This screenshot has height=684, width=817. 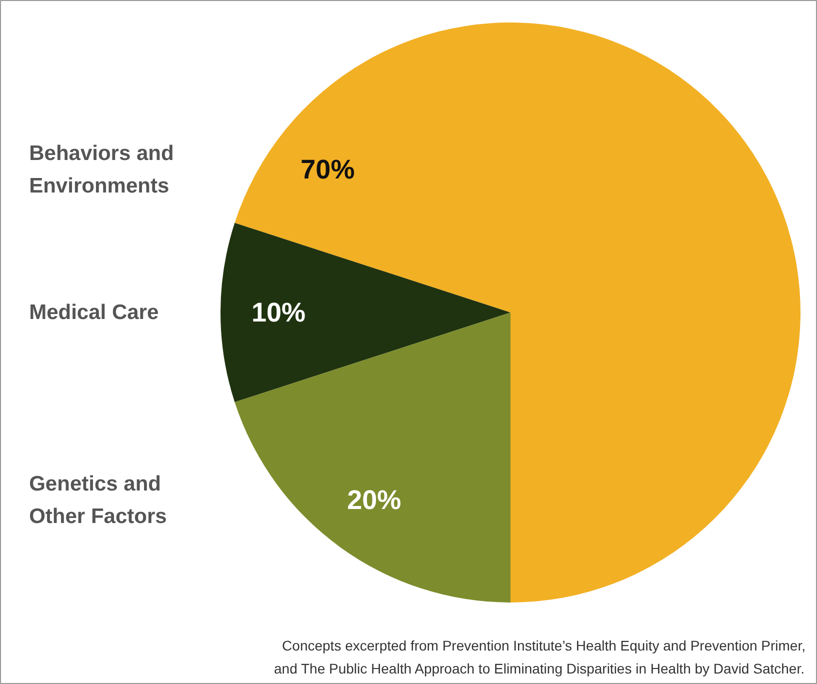 I want to click on data-label: 20%, so click(x=374, y=500).